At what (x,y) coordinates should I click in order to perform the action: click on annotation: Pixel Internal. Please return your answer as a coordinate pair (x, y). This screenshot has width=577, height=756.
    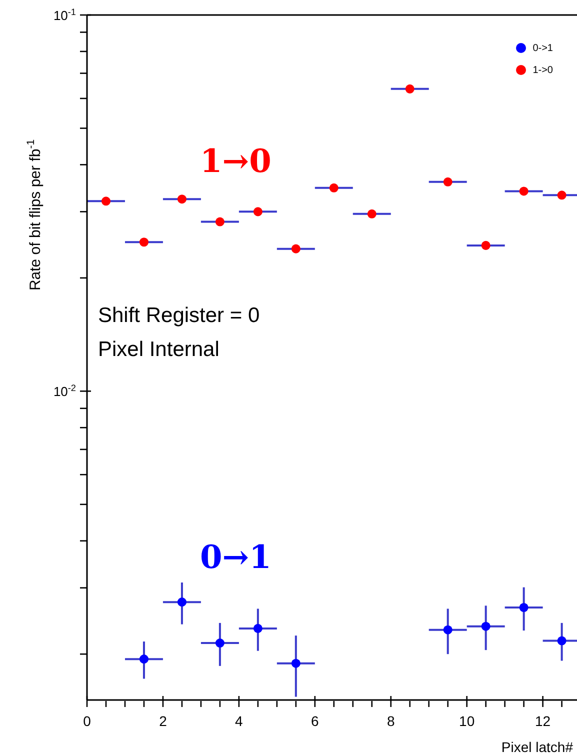
    Looking at the image, I should click on (159, 349).